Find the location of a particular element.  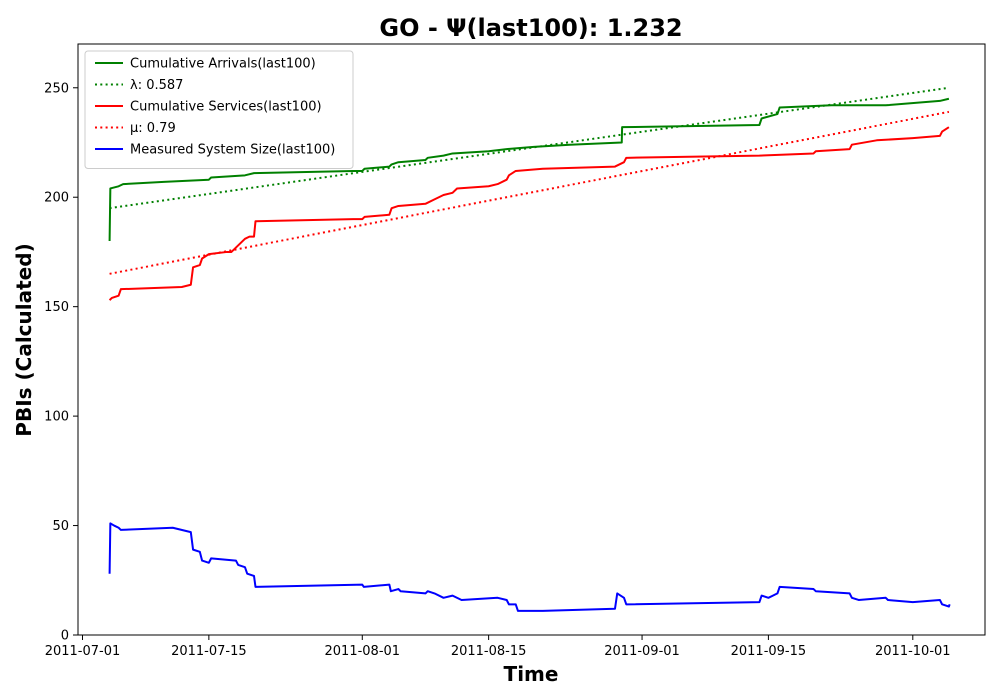

legend-box is located at coordinates (219, 109).